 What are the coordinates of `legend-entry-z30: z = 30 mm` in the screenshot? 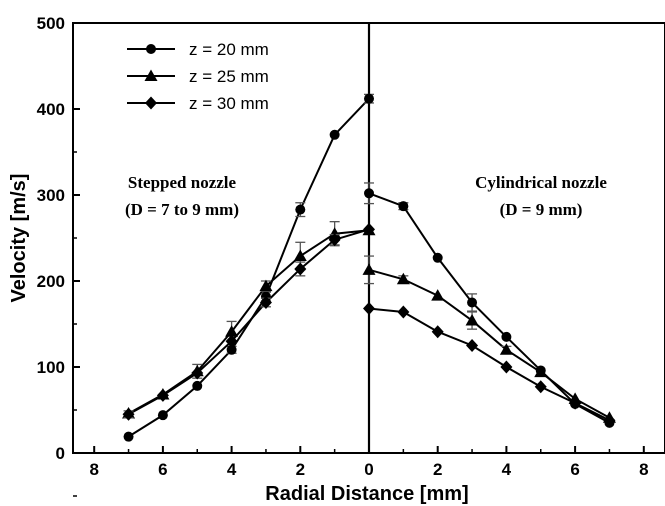 It's located at (198, 103).